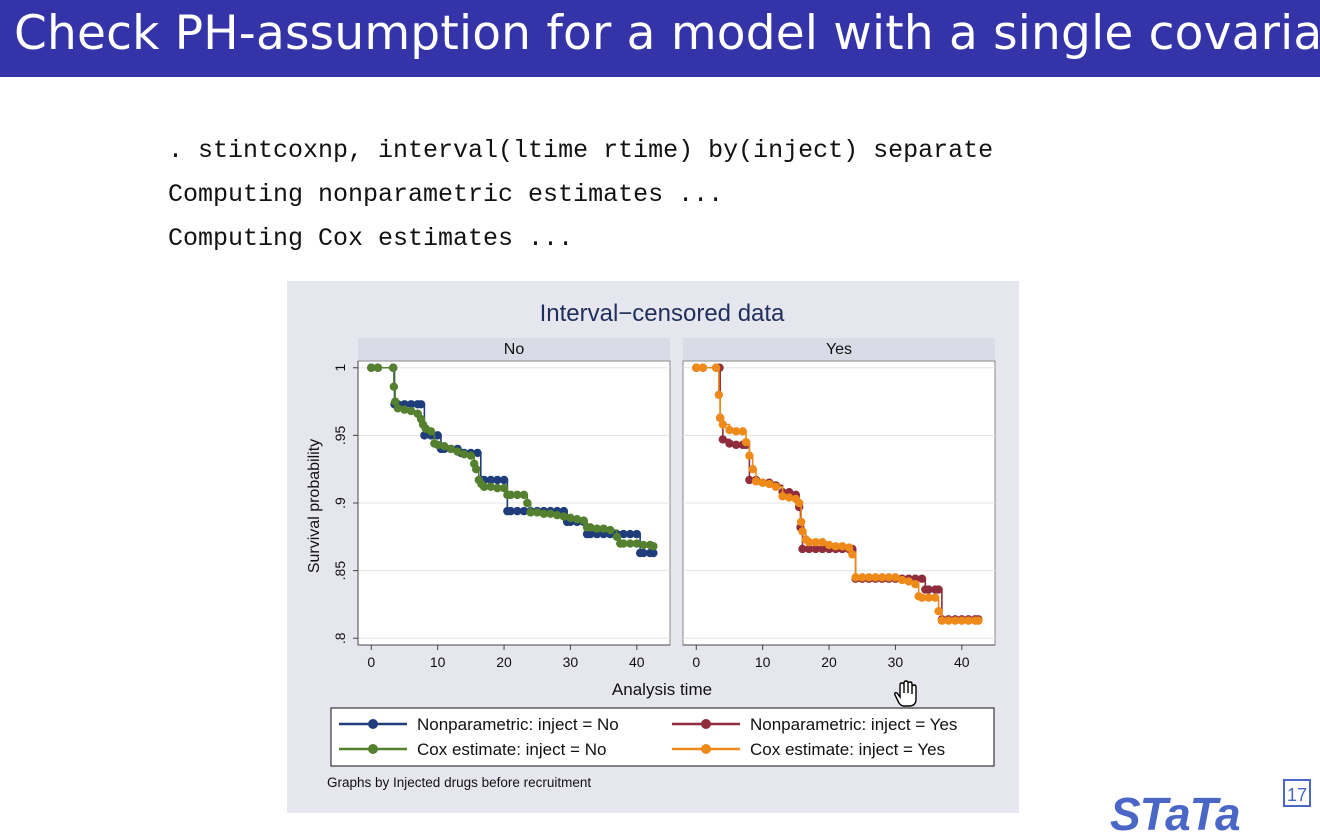  What do you see at coordinates (373, 749) in the screenshot?
I see `legend-marker-cox-no` at bounding box center [373, 749].